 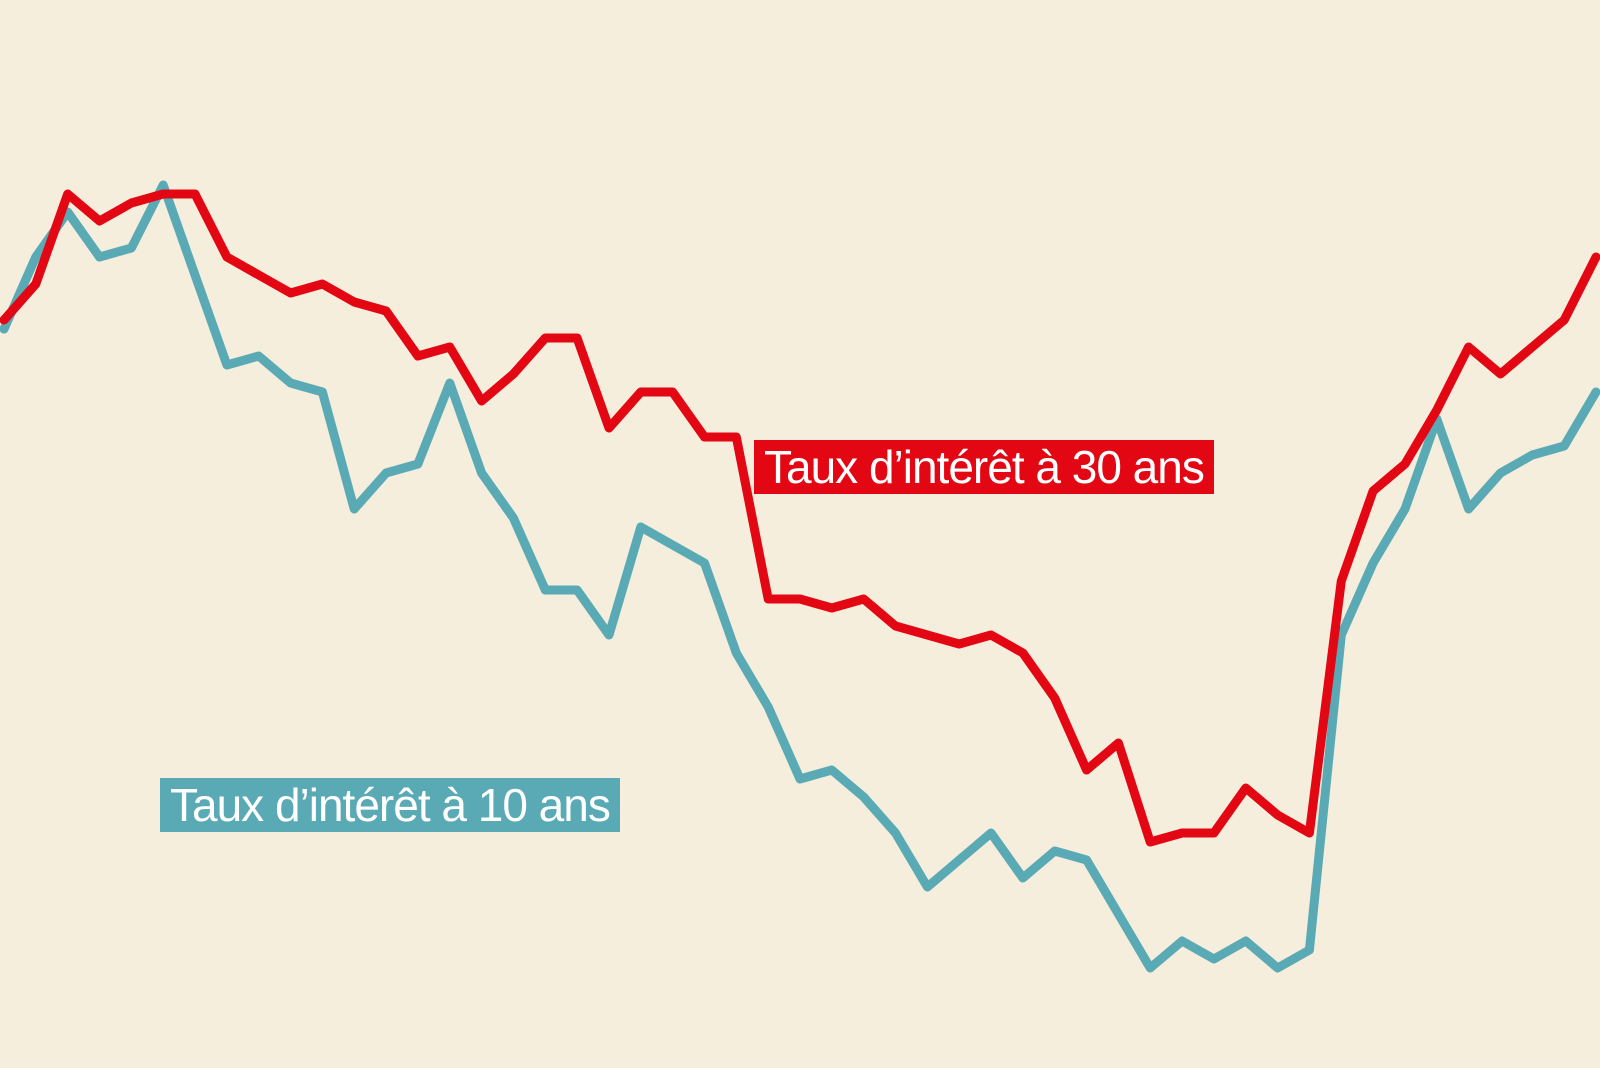 I want to click on series-label-30-ans: Taux d’intérêt à 30 ans, so click(x=984, y=467).